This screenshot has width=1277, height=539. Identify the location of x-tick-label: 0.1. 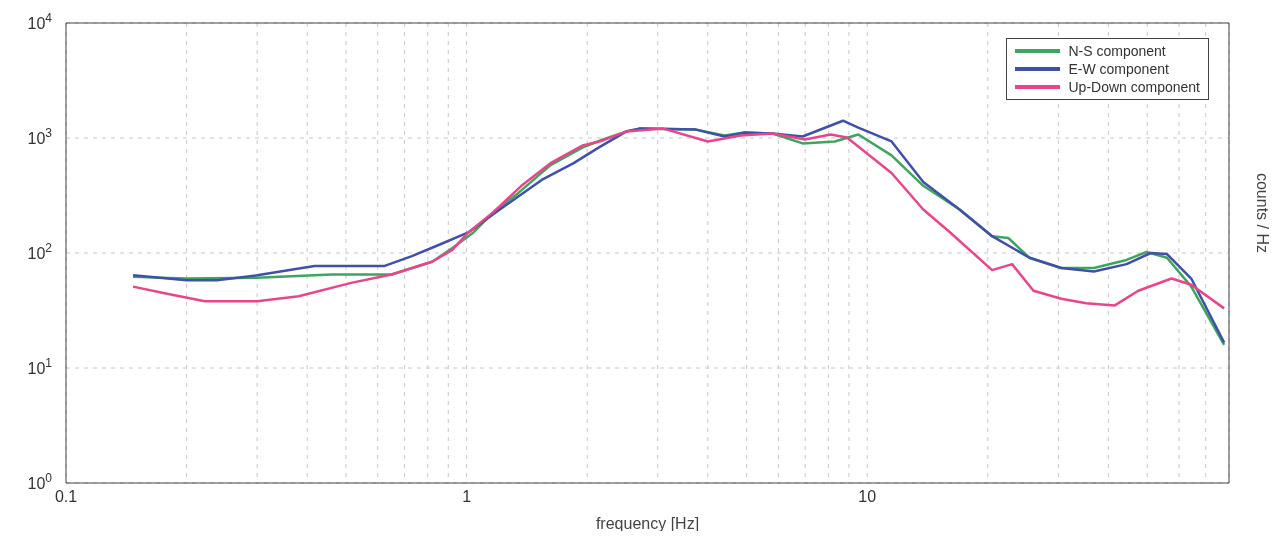
(66, 497).